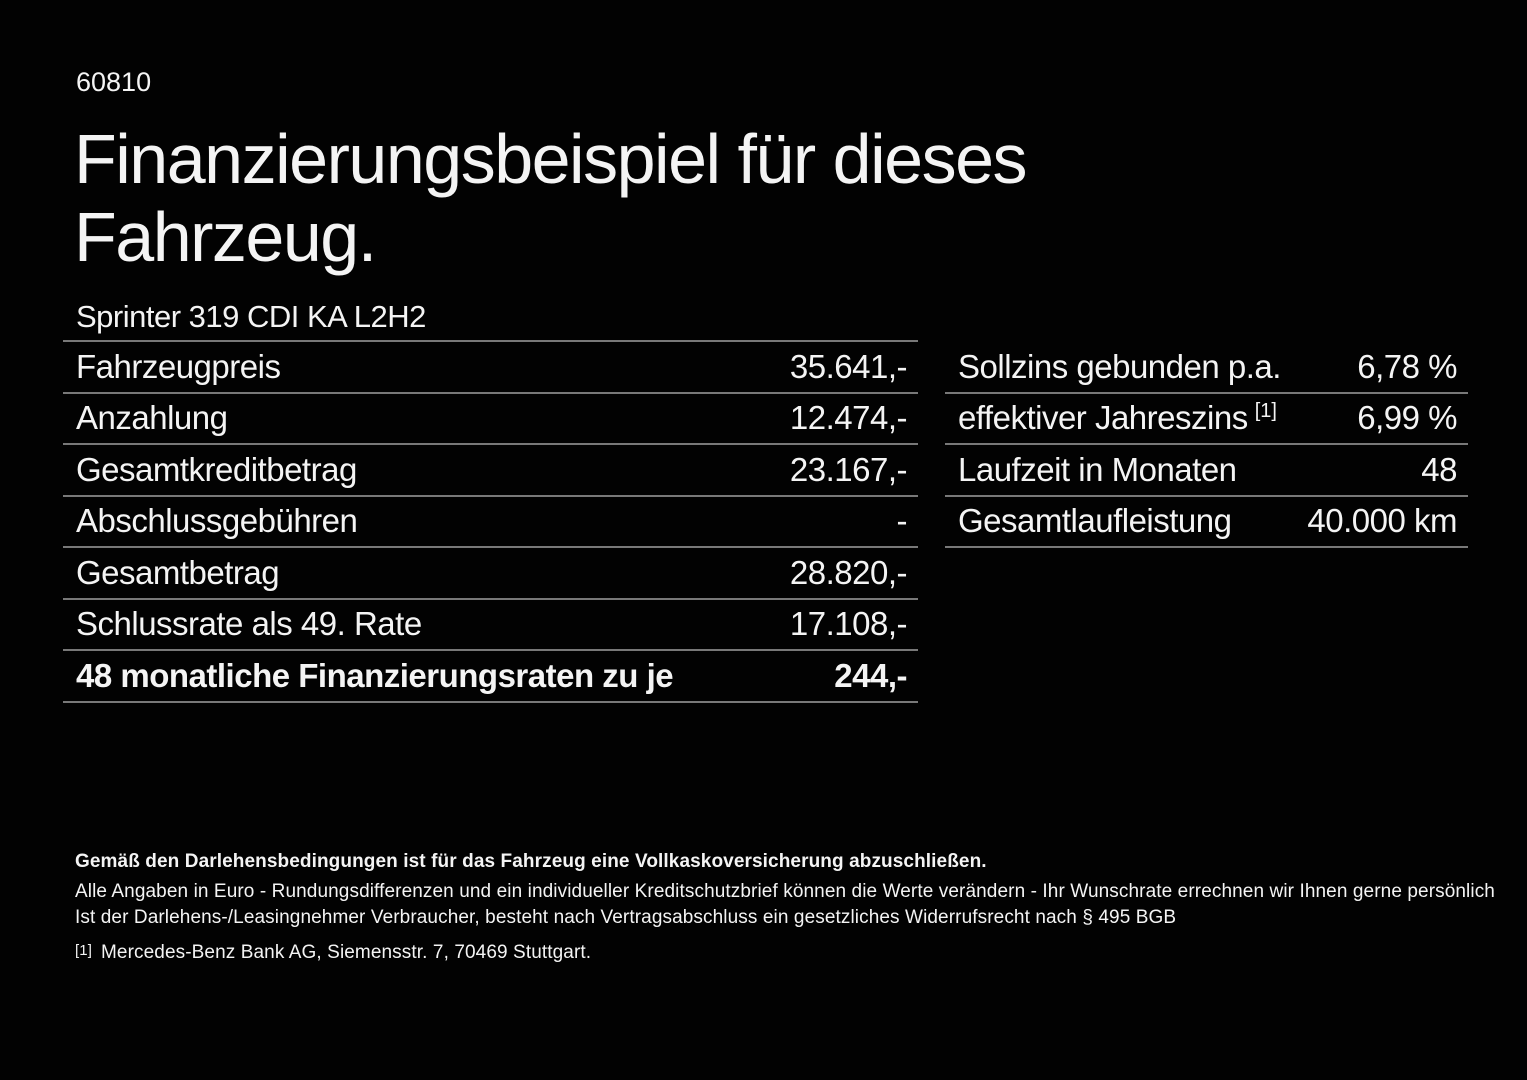  I want to click on row-label: Gesamtbetrag, so click(178, 572).